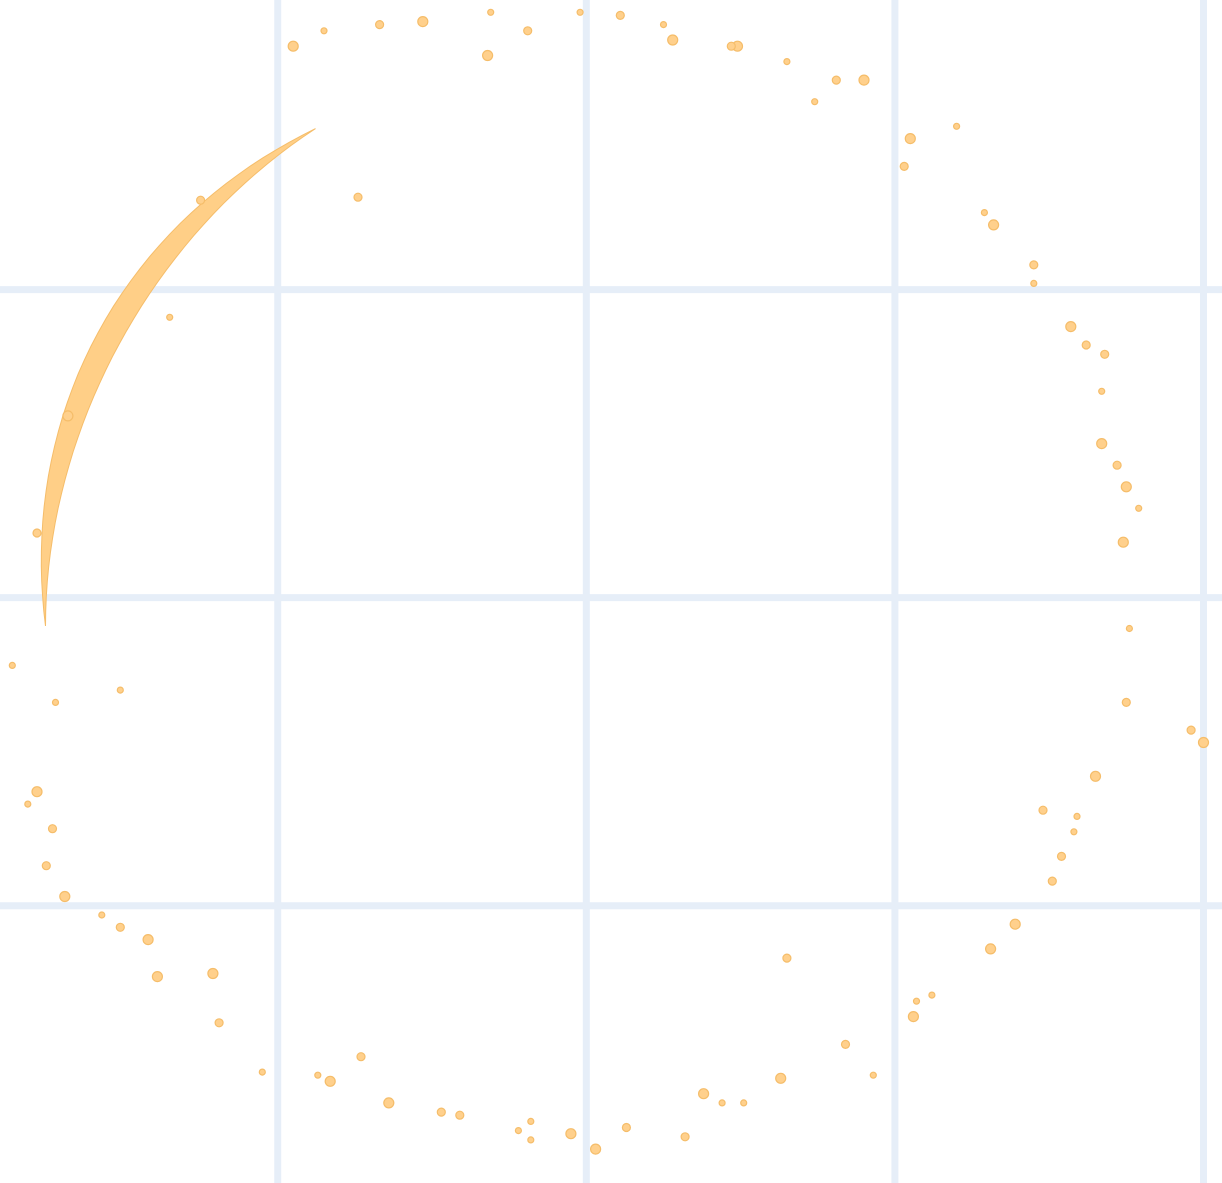  What do you see at coordinates (178, 377) in the screenshot?
I see `dense-arc-band` at bounding box center [178, 377].